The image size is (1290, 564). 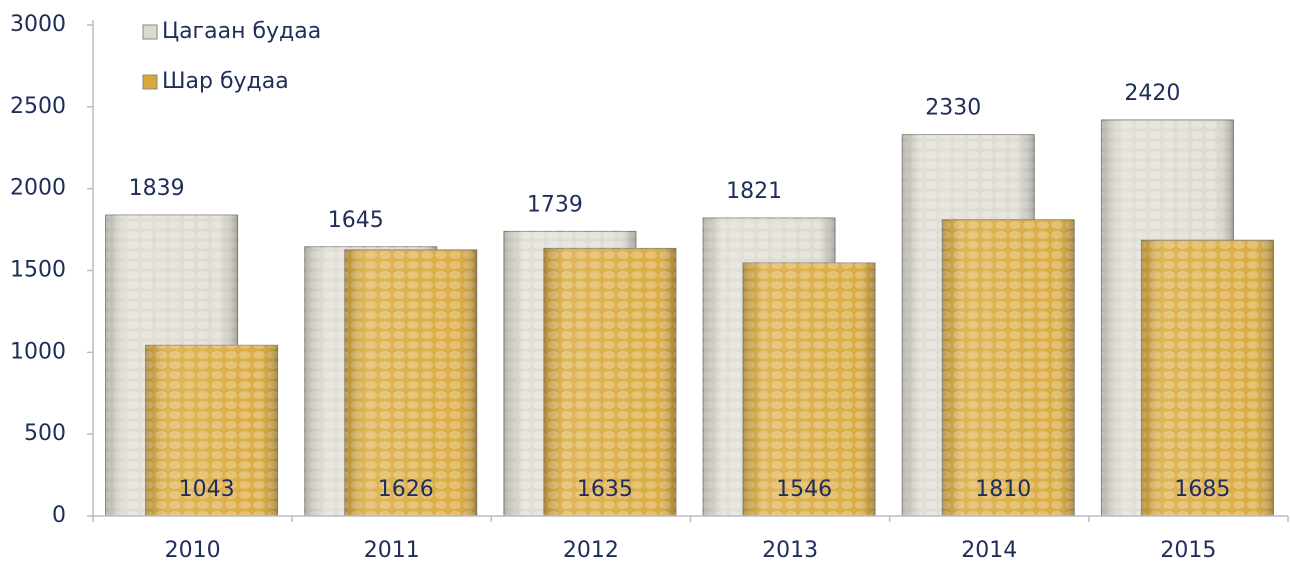 What do you see at coordinates (38, 351) in the screenshot?
I see `y-tick-label: 1000` at bounding box center [38, 351].